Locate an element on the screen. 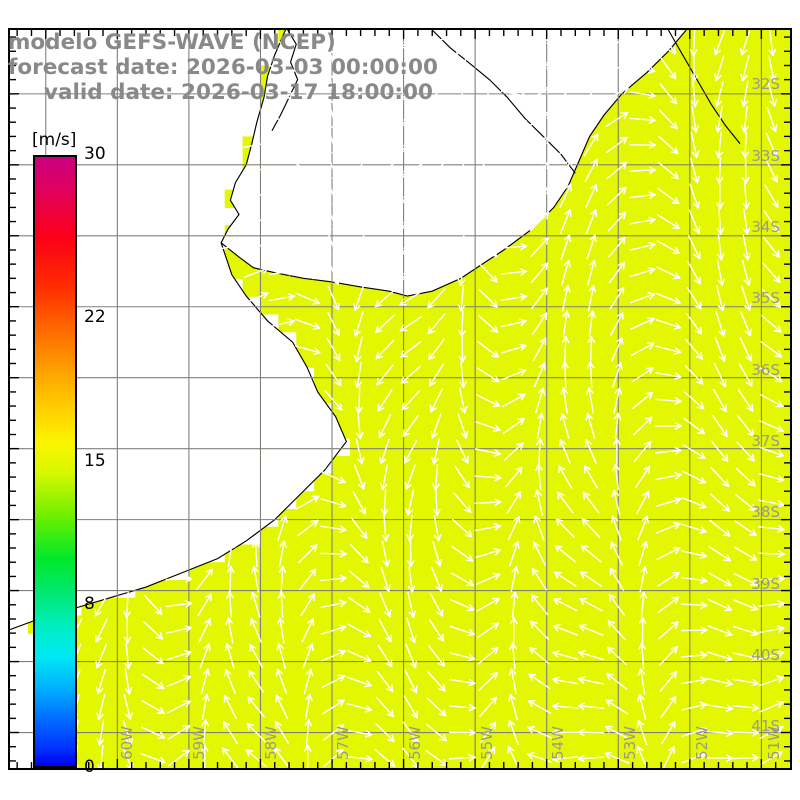  lat-label-38S: 38S is located at coordinates (765, 512).